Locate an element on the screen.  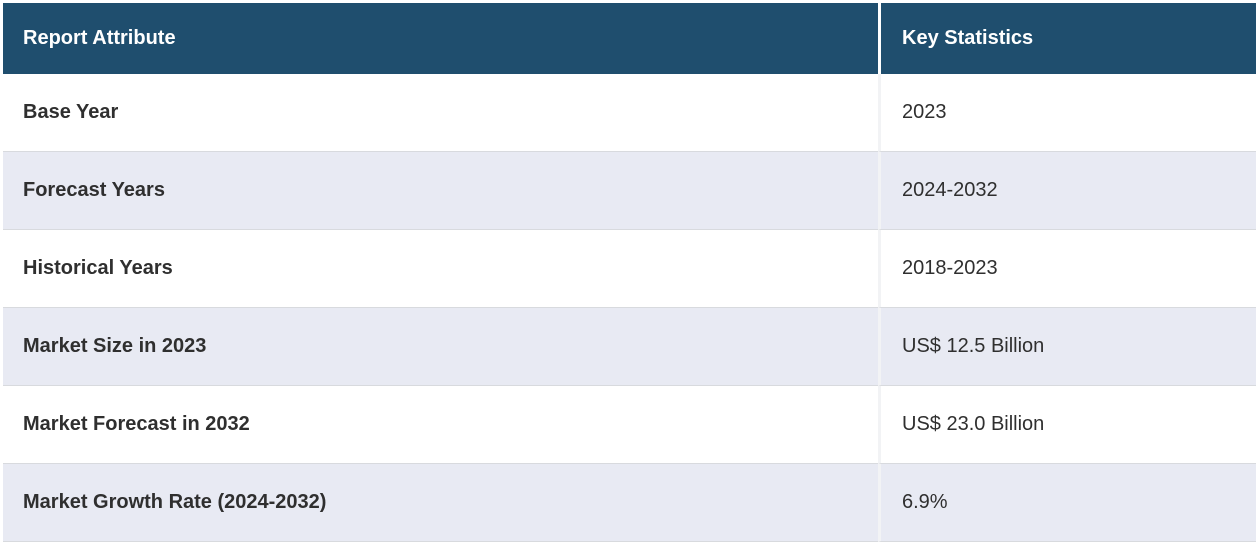
value-cell: US$ 23.0 Billion is located at coordinates (1067, 425).